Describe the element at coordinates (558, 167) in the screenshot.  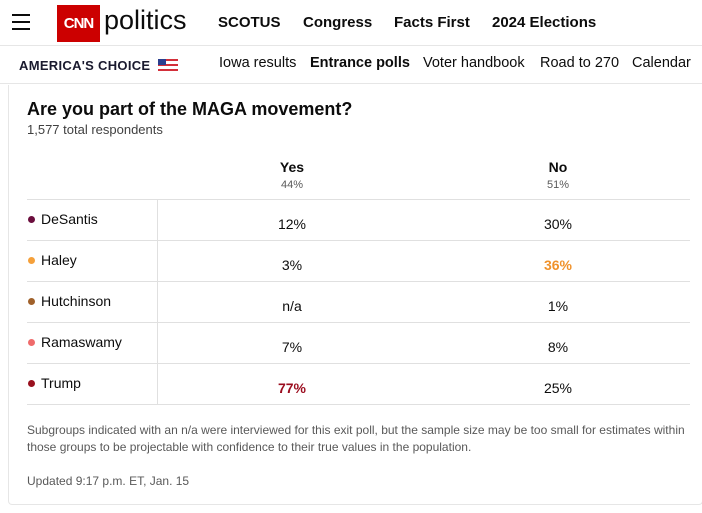
I see `column-header: No` at that location.